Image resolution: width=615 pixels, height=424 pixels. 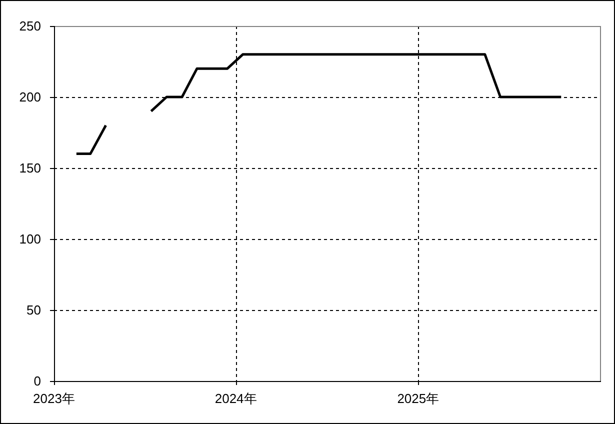 What do you see at coordinates (54, 398) in the screenshot?
I see `x-tick-label: 2023年` at bounding box center [54, 398].